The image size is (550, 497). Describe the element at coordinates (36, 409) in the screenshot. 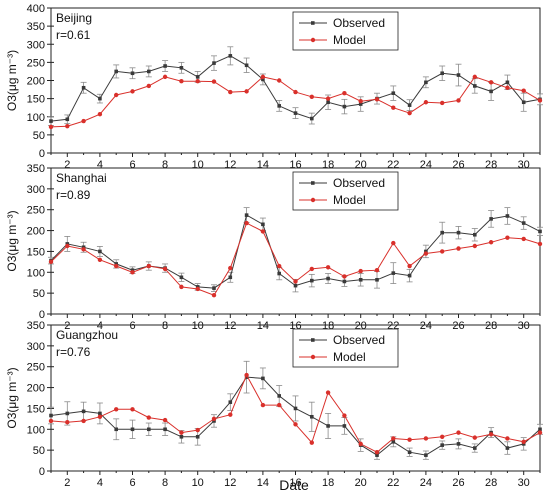

I see `y-tick-label: 150` at that location.